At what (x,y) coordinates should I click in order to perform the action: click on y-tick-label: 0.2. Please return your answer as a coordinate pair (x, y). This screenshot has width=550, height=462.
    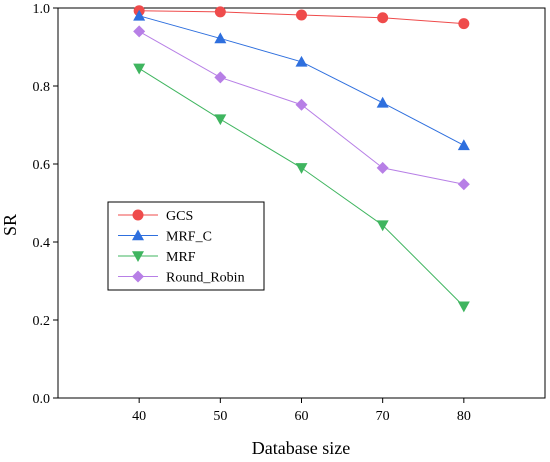
    Looking at the image, I should click on (42, 321).